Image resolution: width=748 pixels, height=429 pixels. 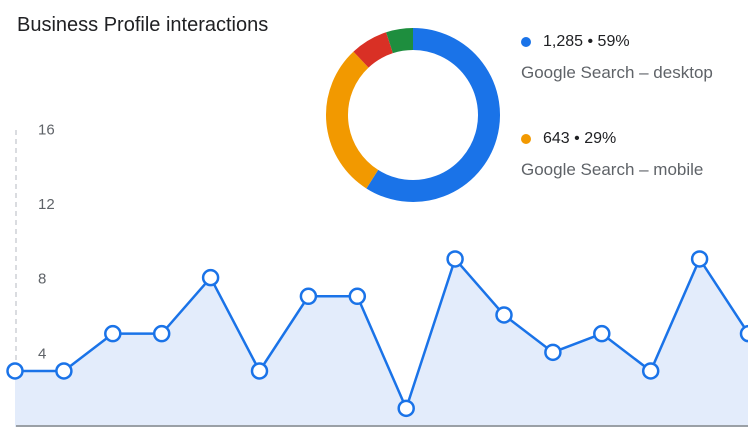 I want to click on legend-item-mobile: 643 • 29% Google Search – mobile, so click(x=612, y=154).